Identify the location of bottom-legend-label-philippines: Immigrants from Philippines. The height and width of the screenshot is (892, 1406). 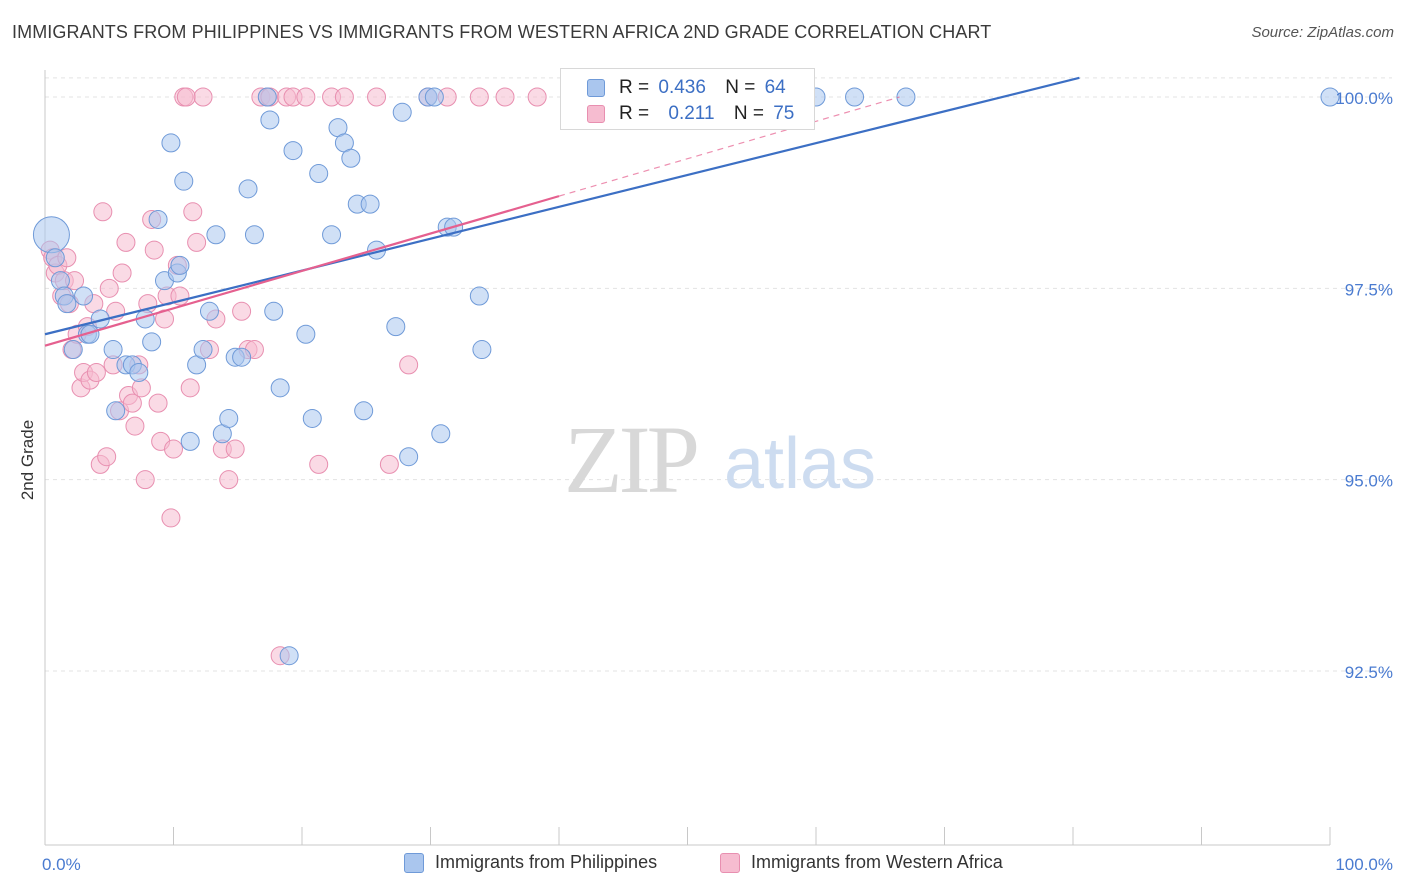
(546, 862).